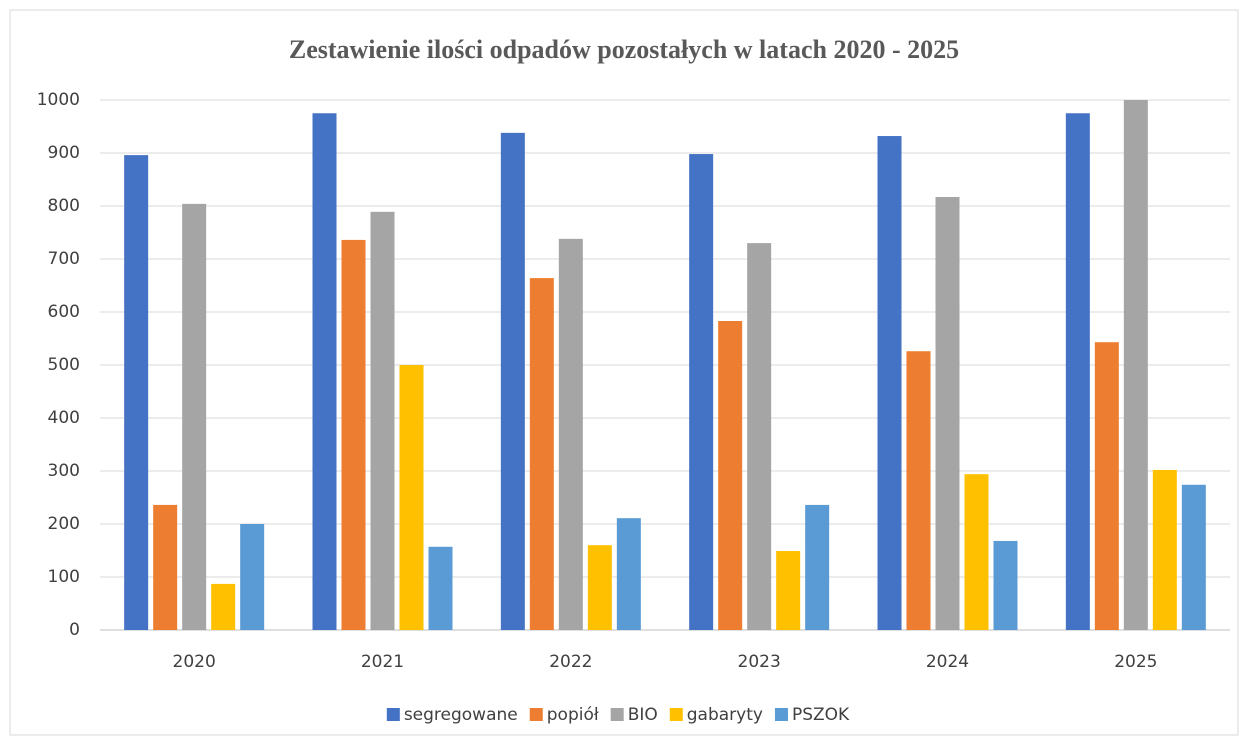 Image resolution: width=1248 pixels, height=749 pixels. Describe the element at coordinates (643, 715) in the screenshot. I see `legend-label: BIO` at that location.